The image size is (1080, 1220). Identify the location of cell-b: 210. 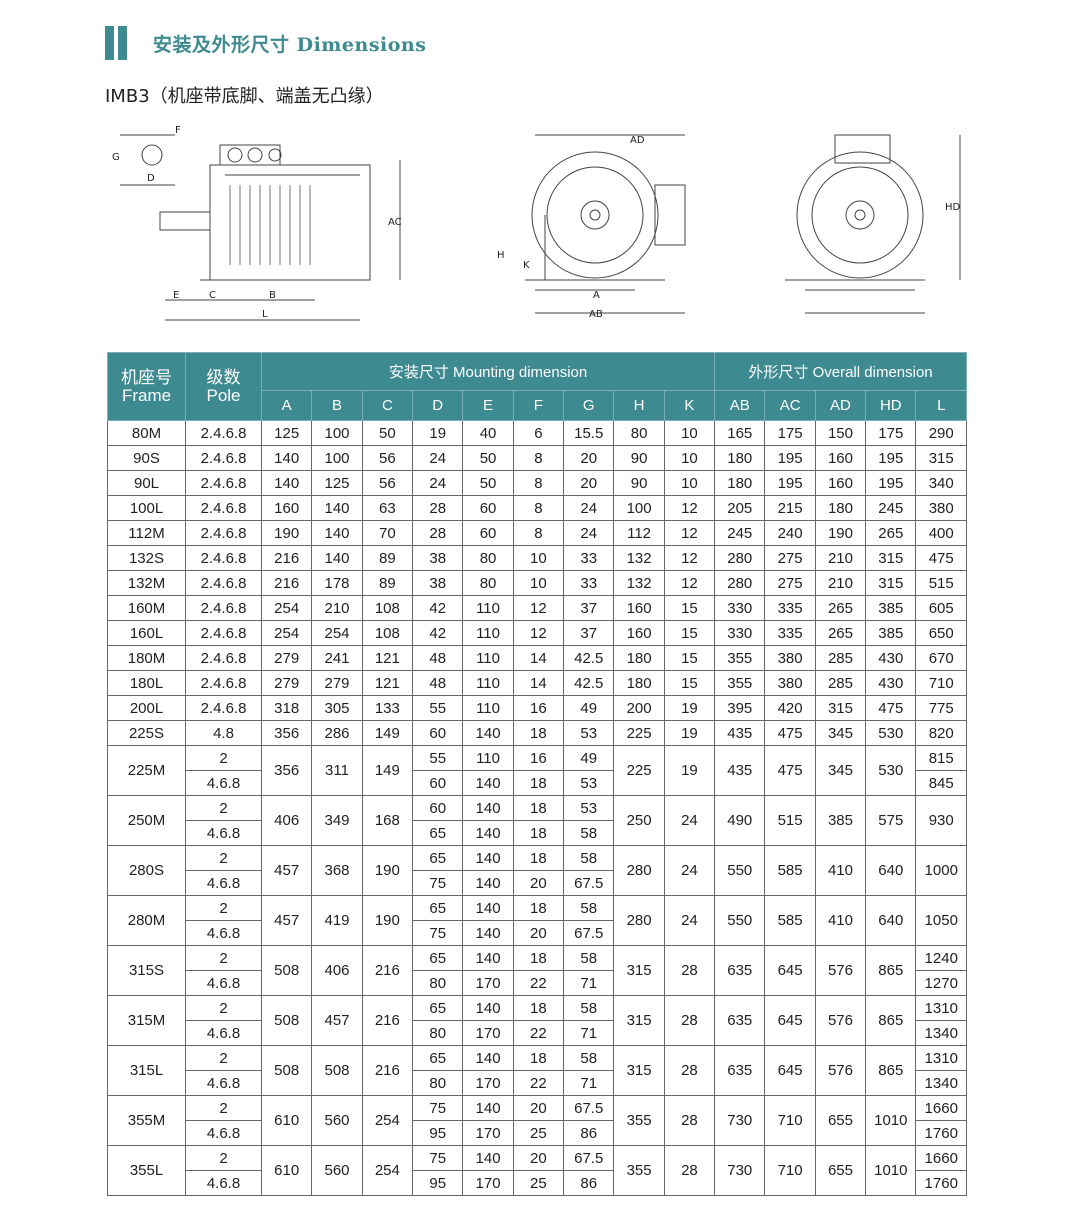
(337, 608).